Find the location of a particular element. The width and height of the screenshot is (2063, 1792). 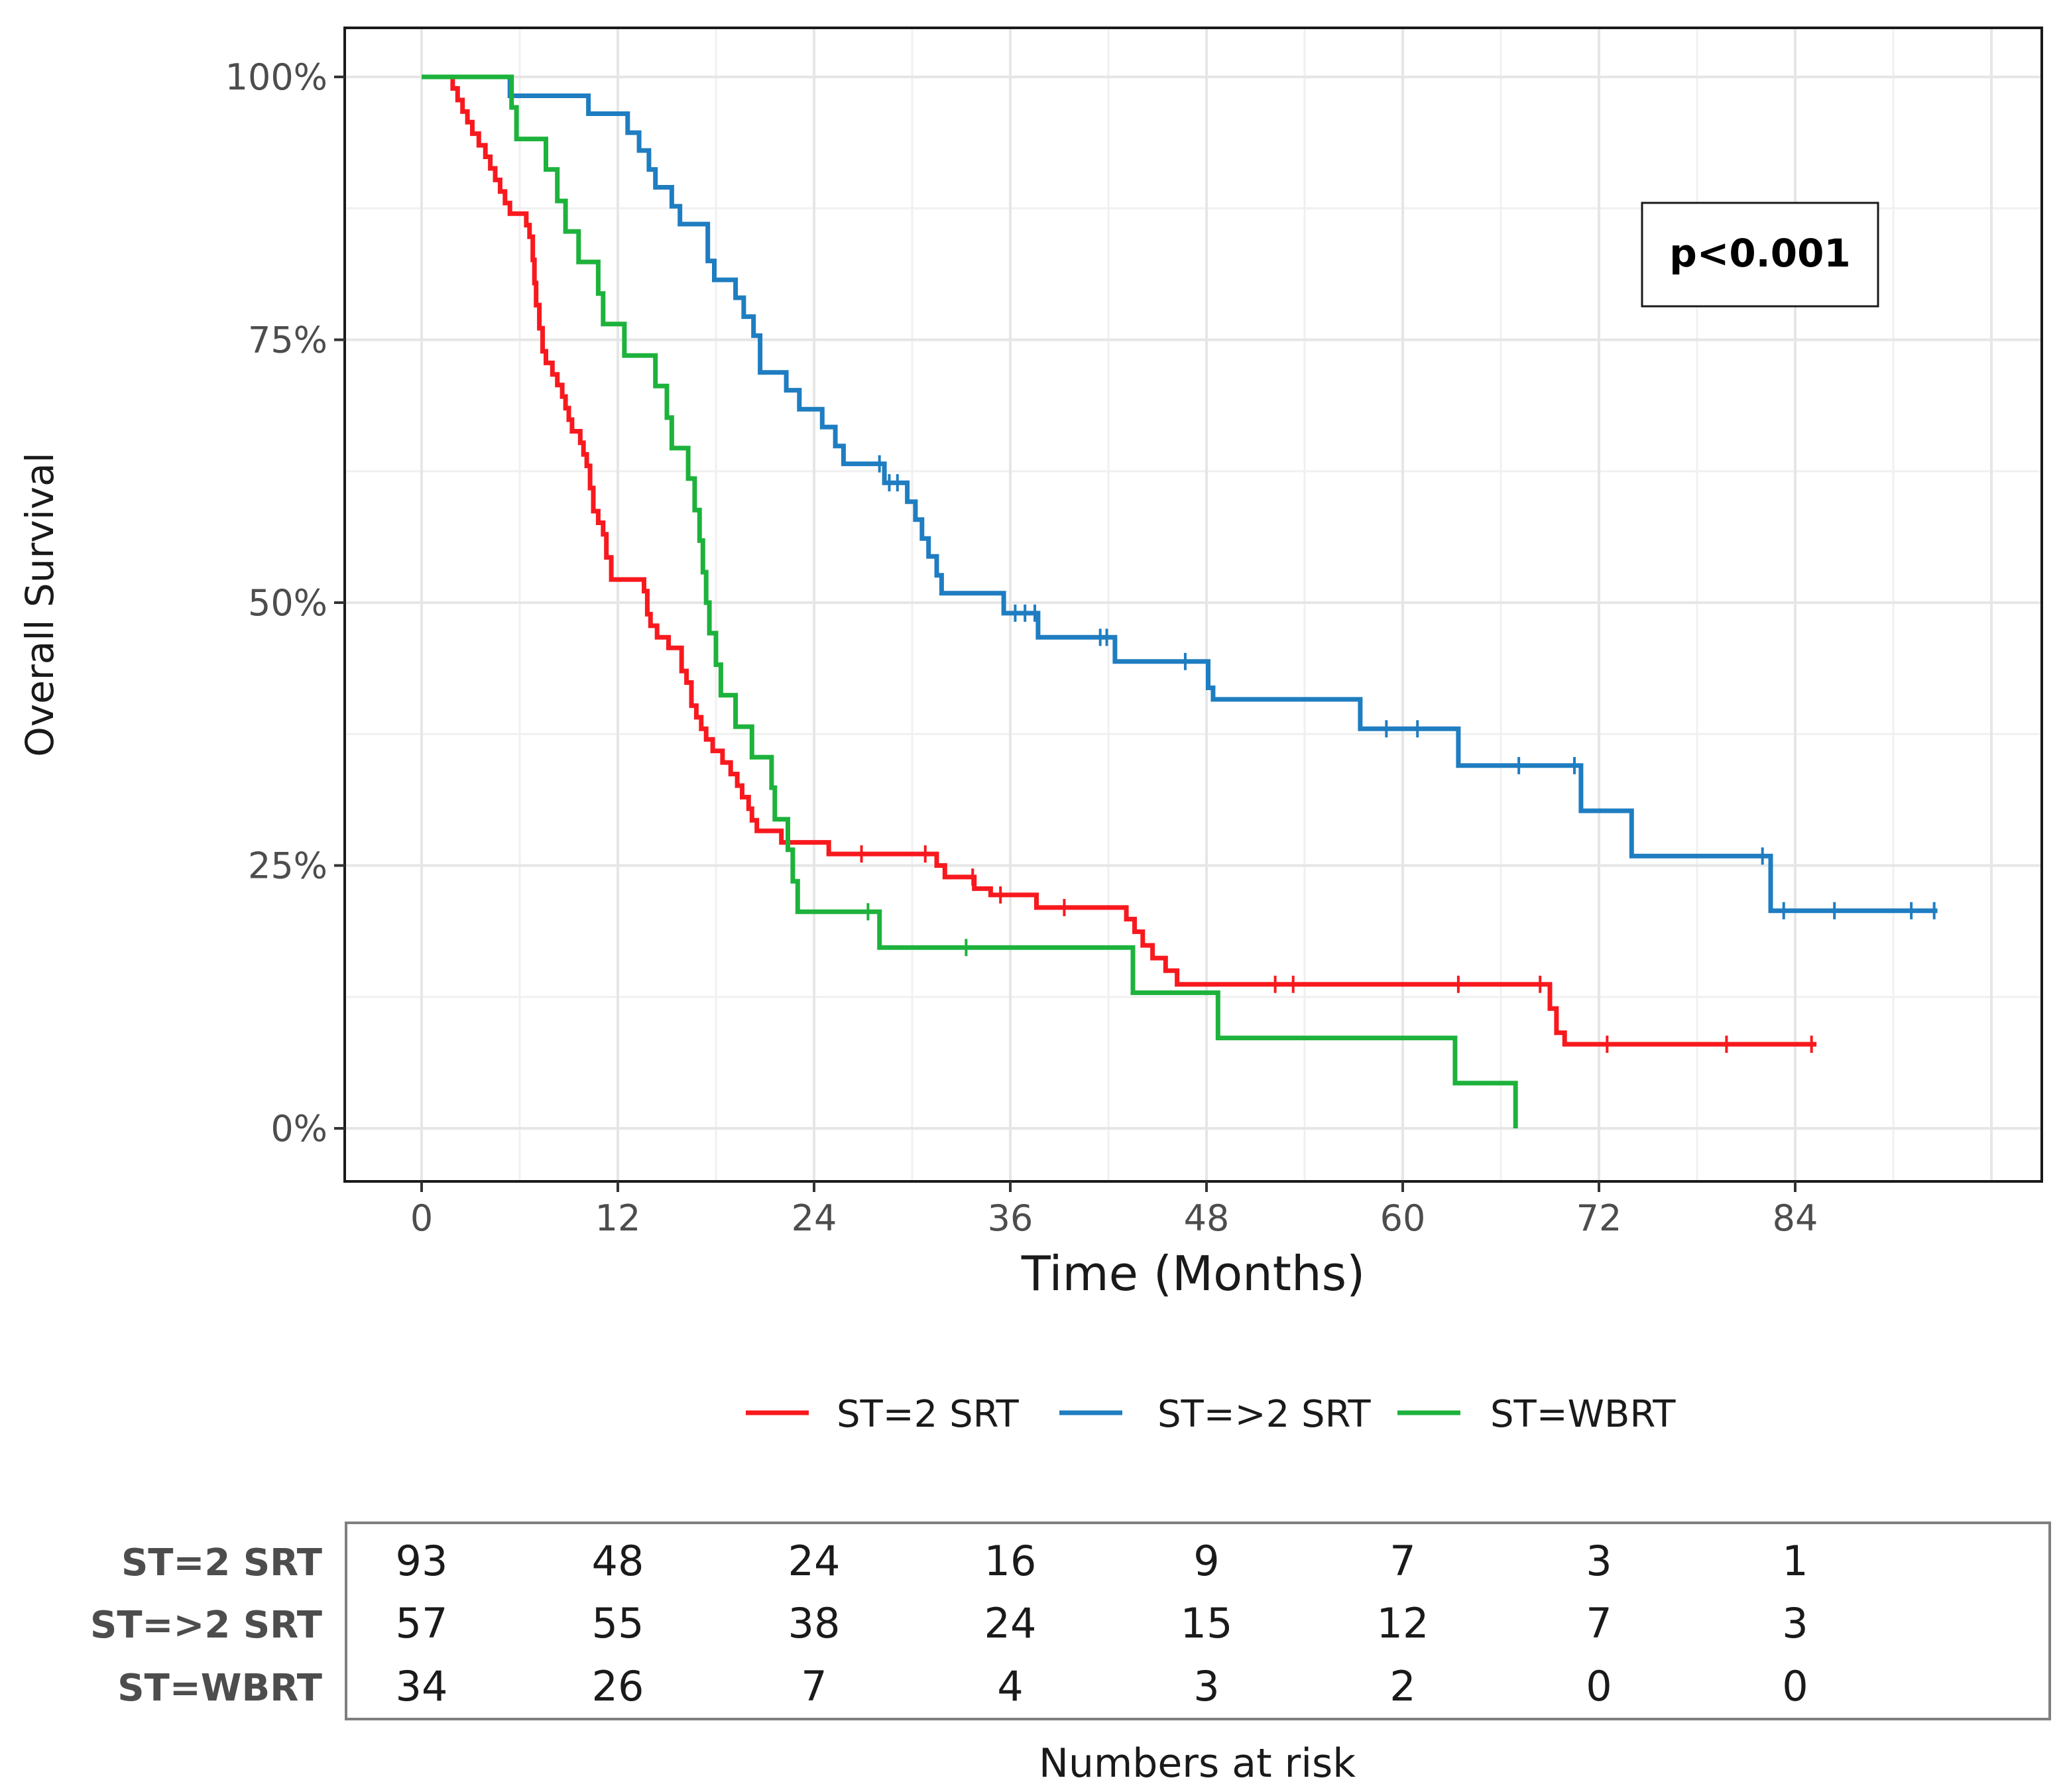

y-axis: 0% 25% 50% 75% 100% is located at coordinates (285, 603).